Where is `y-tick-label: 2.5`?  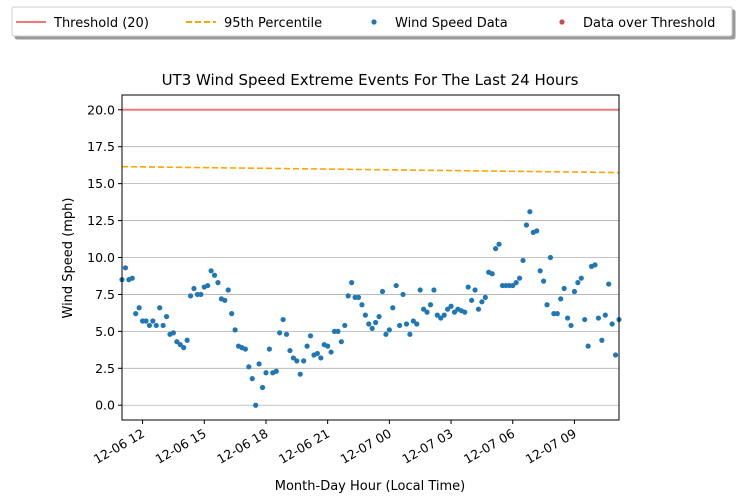
y-tick-label: 2.5 is located at coordinates (105, 368).